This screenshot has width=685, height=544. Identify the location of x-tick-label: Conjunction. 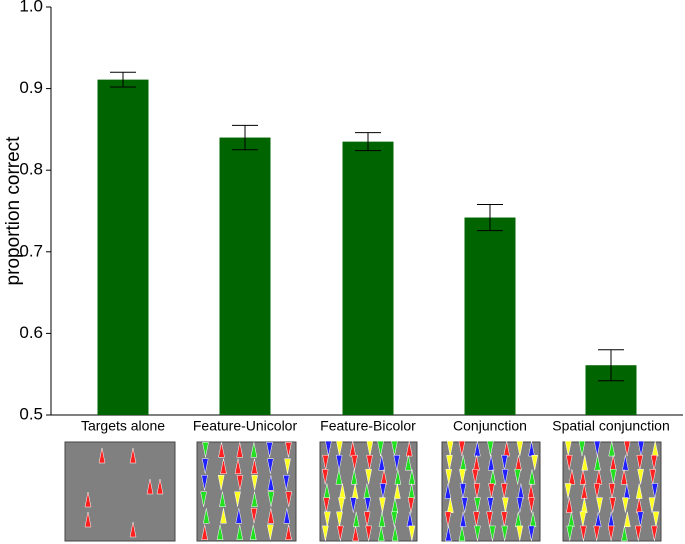
(490, 426).